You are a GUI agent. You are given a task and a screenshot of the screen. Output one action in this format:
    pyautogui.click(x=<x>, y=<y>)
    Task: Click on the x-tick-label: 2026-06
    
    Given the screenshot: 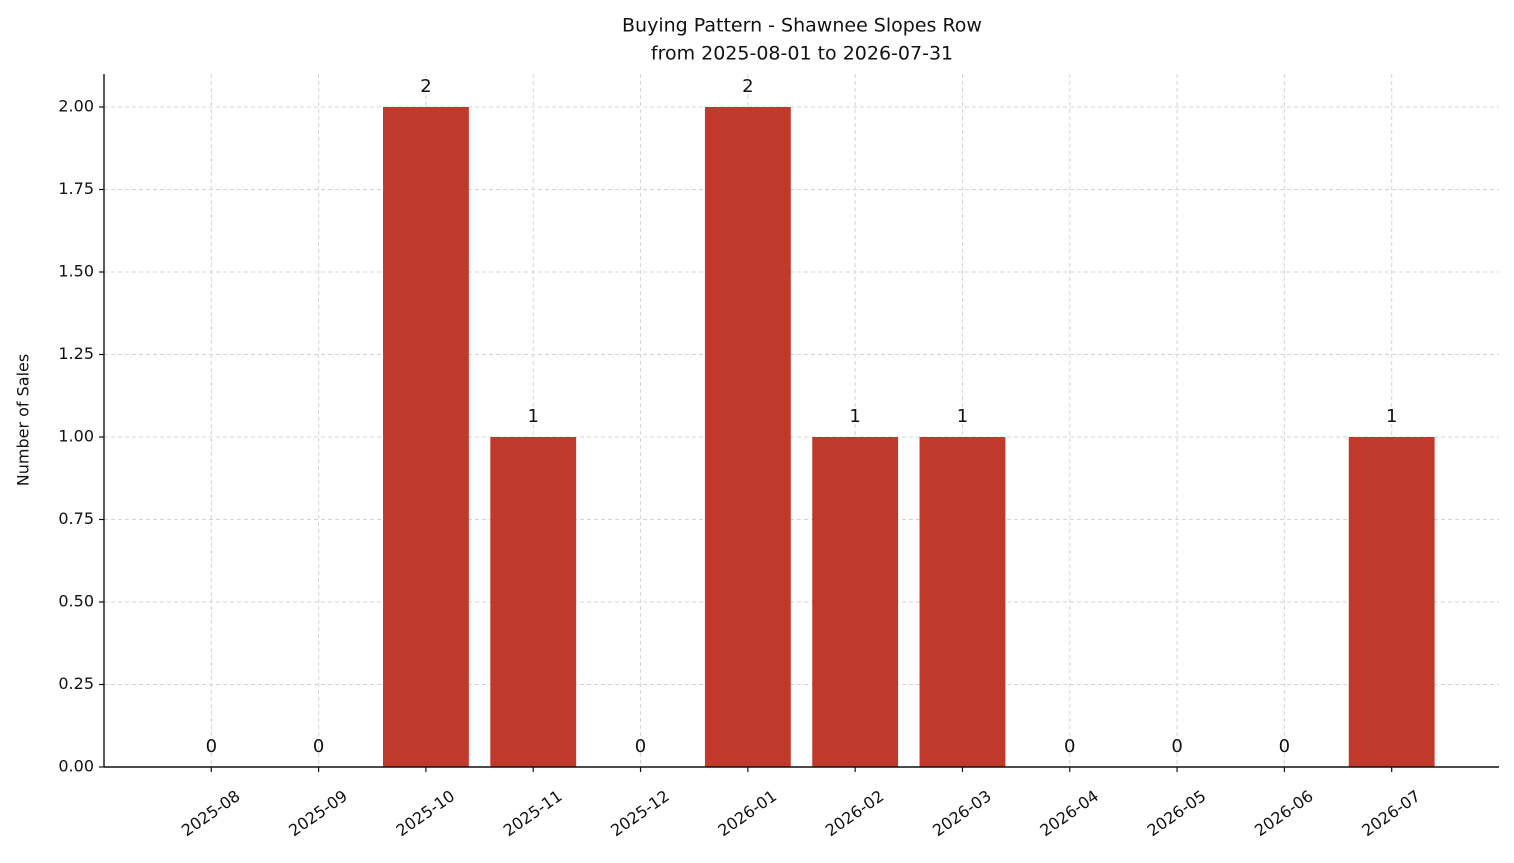 What is the action you would take?
    pyautogui.click(x=1284, y=813)
    